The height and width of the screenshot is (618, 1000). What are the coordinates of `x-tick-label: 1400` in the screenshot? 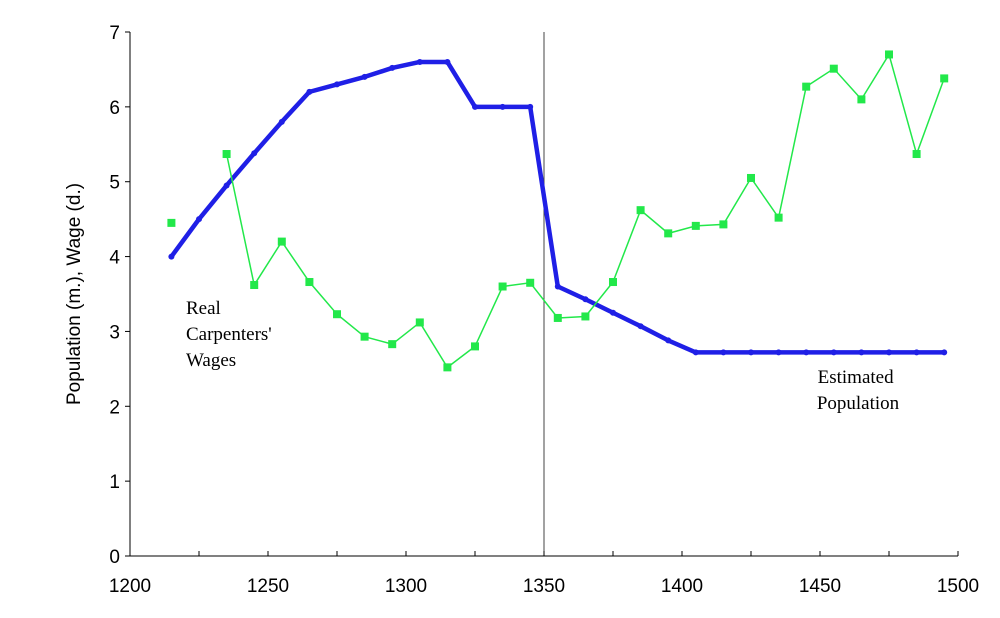 It's located at (682, 586).